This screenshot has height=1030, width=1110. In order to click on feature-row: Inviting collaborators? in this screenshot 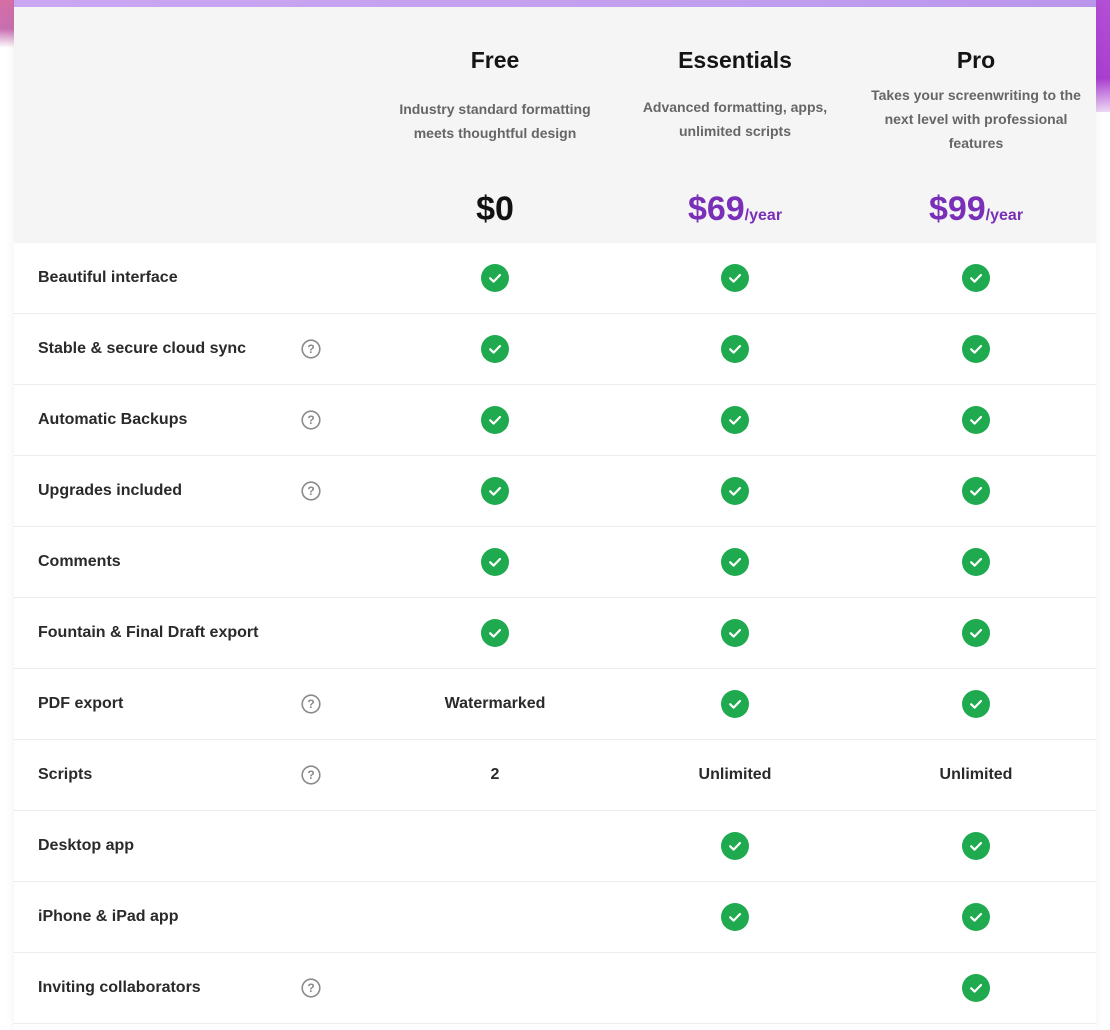, I will do `click(555, 988)`.